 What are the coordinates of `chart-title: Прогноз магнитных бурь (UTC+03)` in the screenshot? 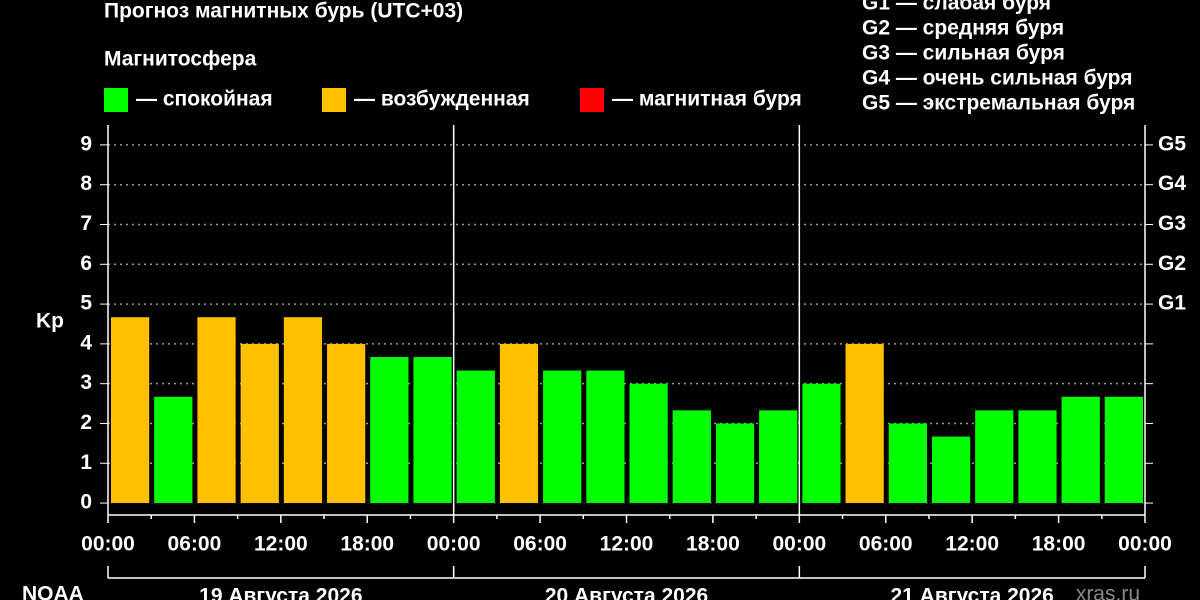 It's located at (283, 11).